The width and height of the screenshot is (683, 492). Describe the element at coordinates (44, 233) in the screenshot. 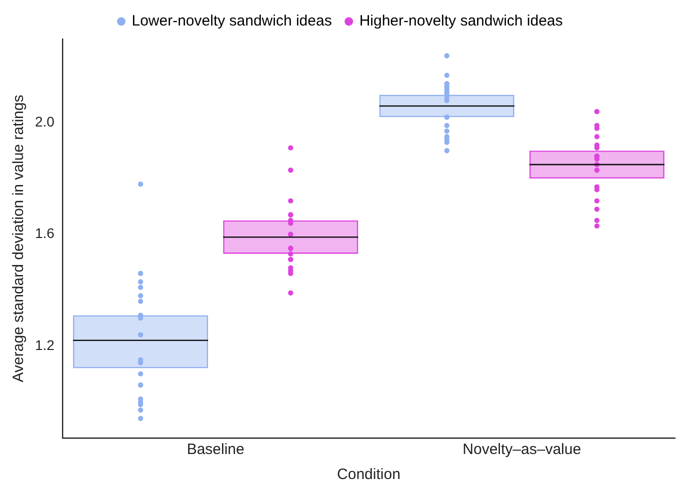

I see `y-tick-label: 1.6` at that location.